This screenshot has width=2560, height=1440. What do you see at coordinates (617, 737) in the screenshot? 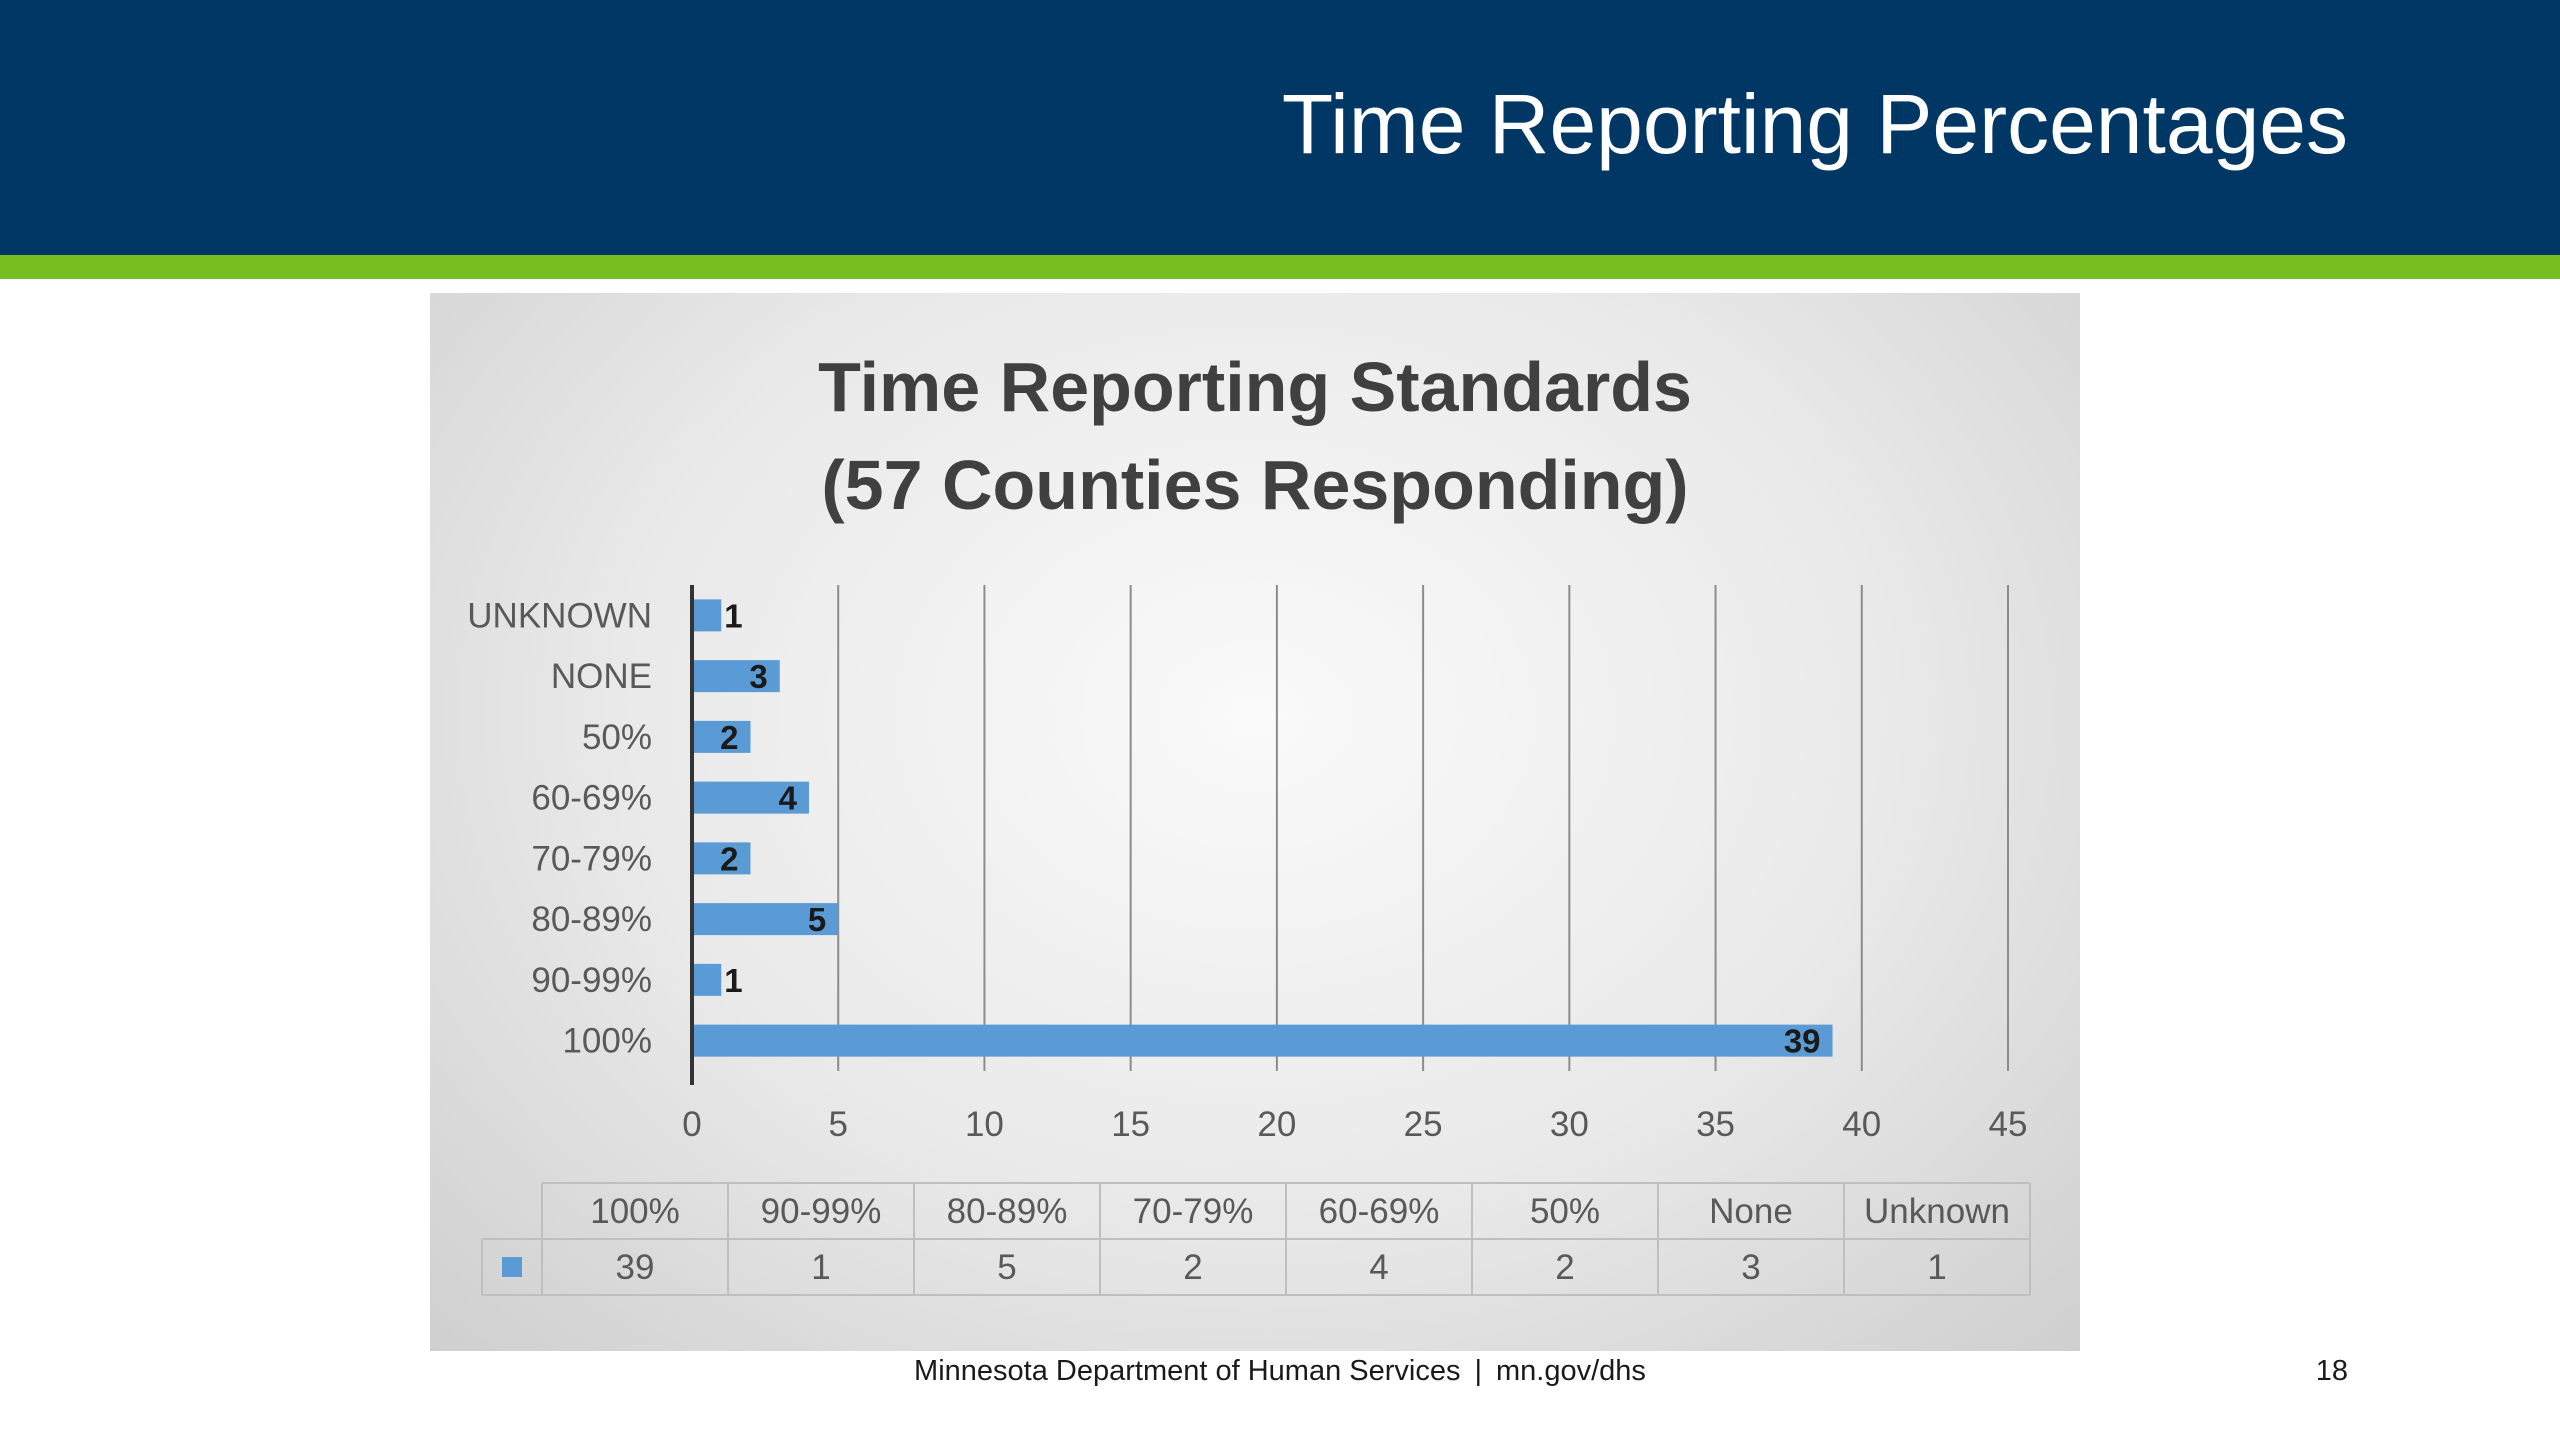
I see `category-label: 50%` at bounding box center [617, 737].